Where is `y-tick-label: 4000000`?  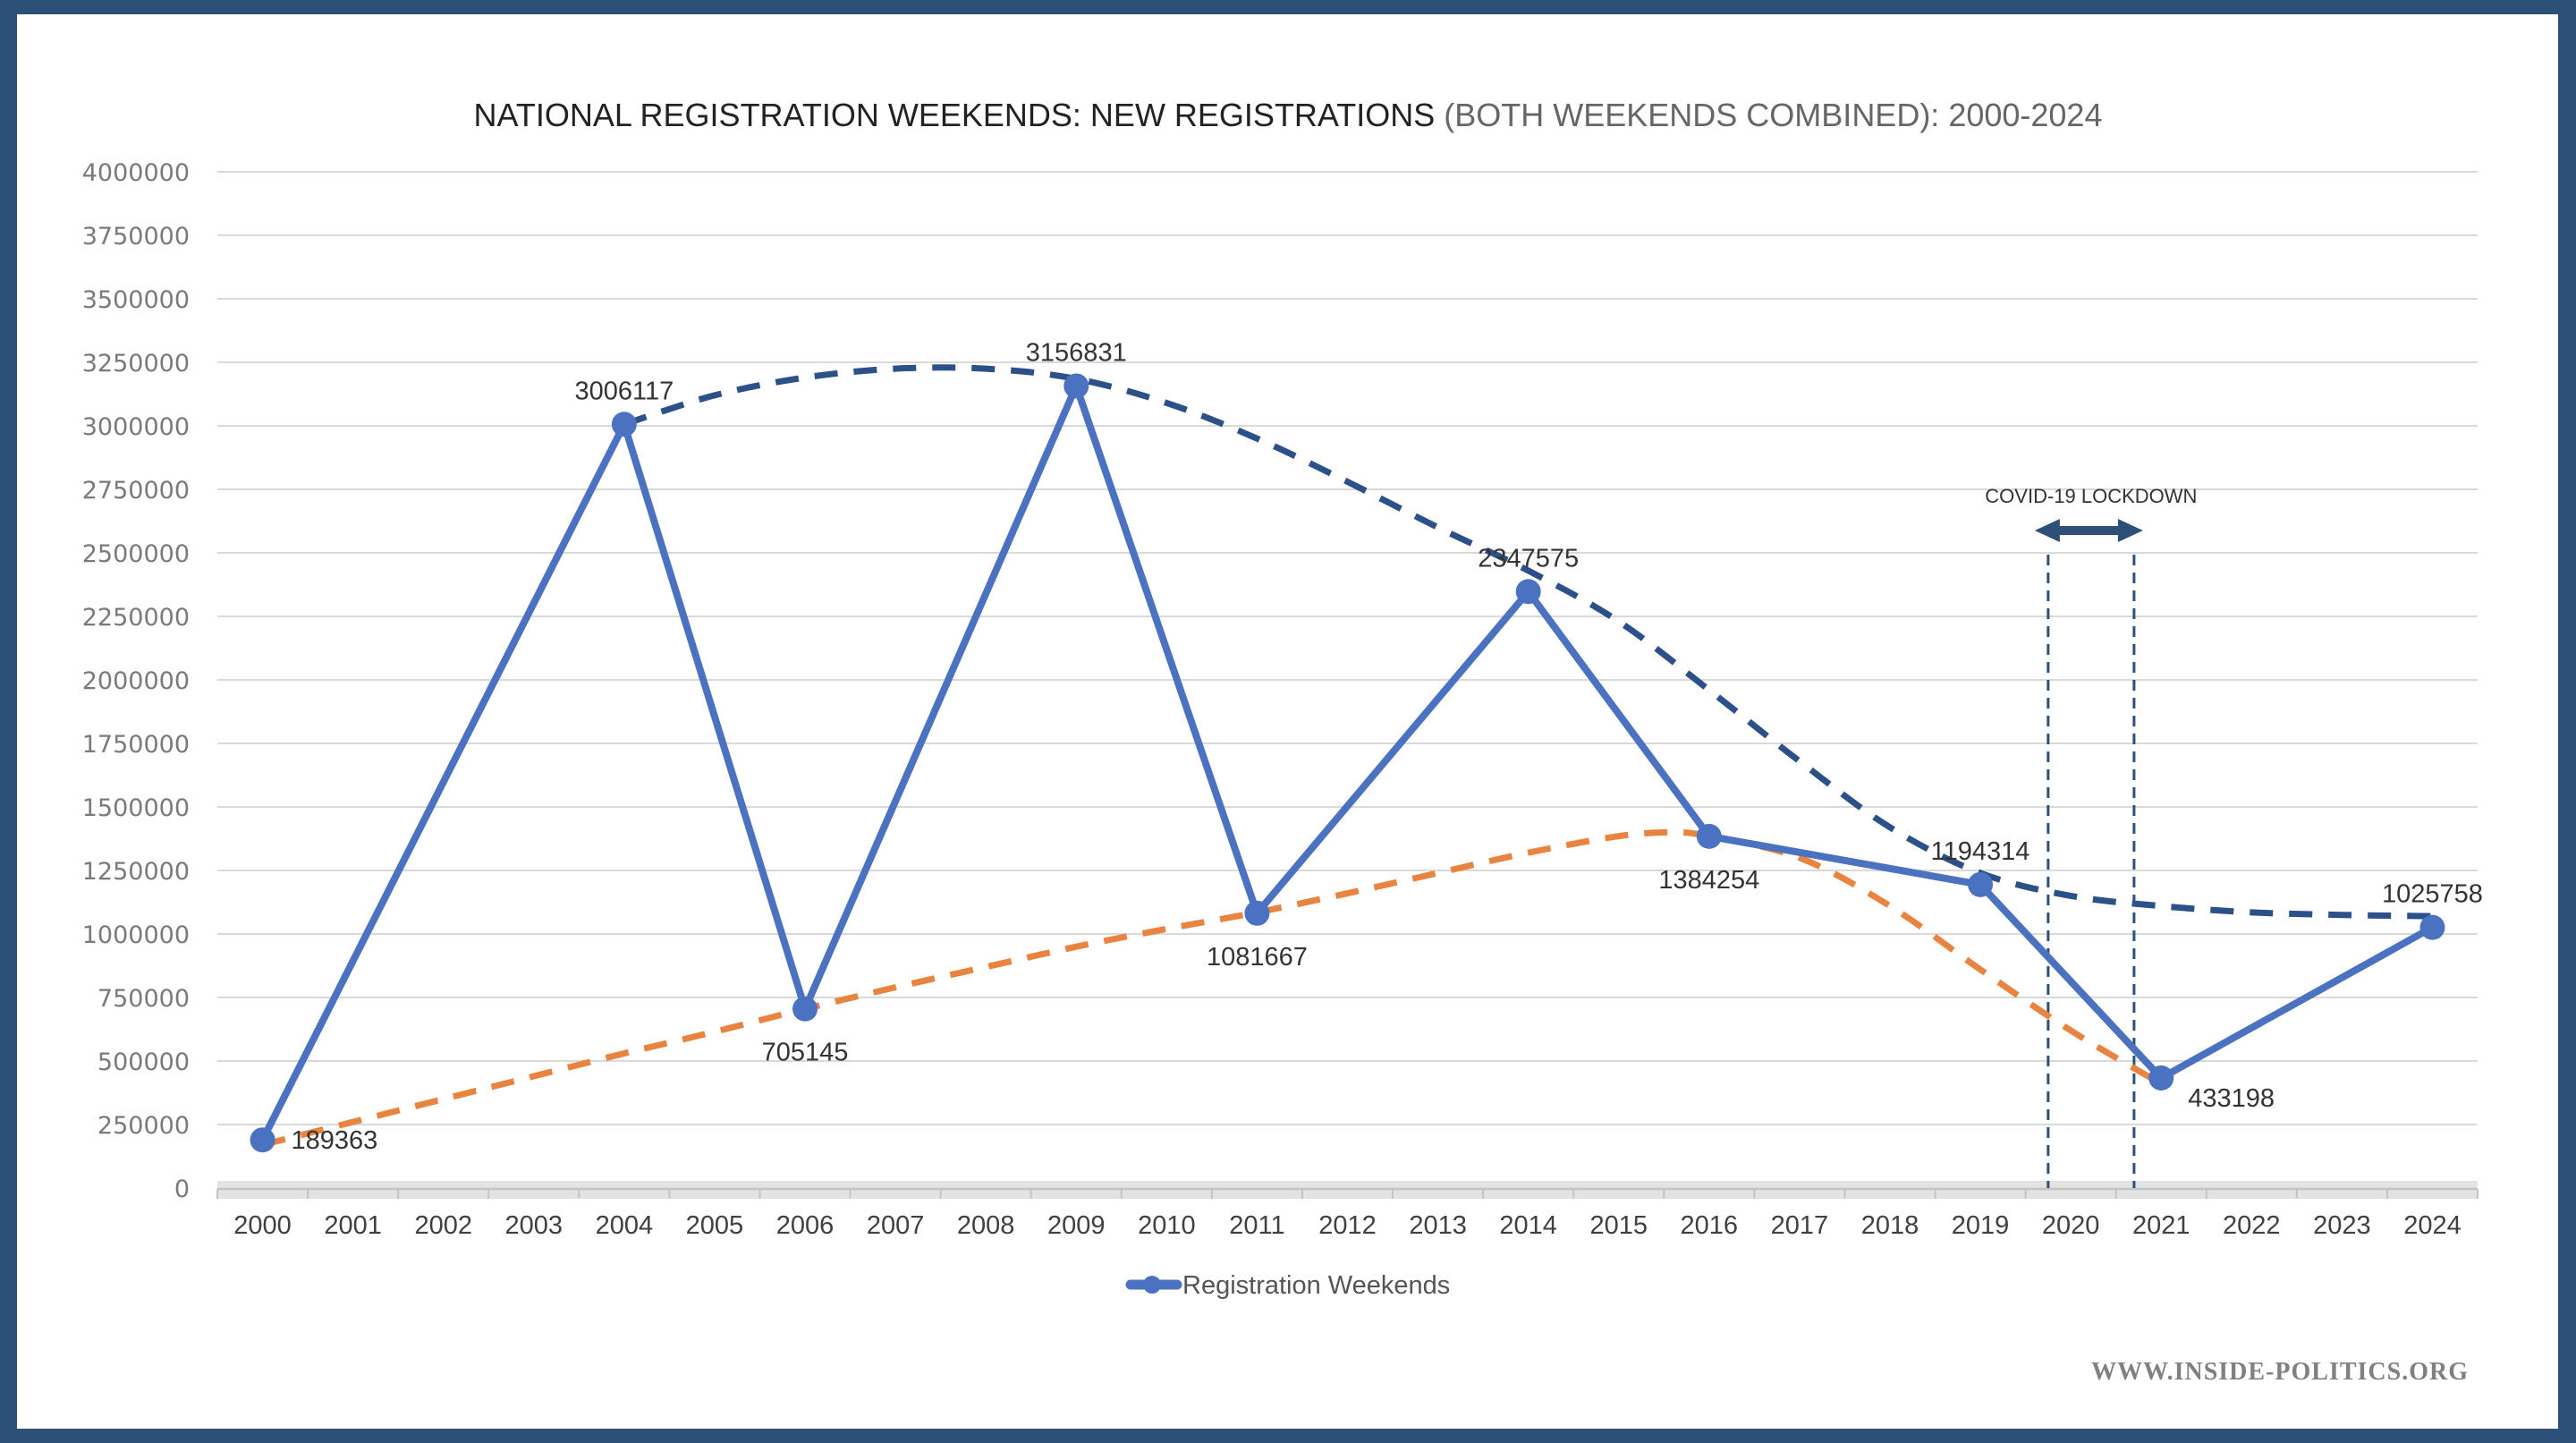 y-tick-label: 4000000 is located at coordinates (136, 173).